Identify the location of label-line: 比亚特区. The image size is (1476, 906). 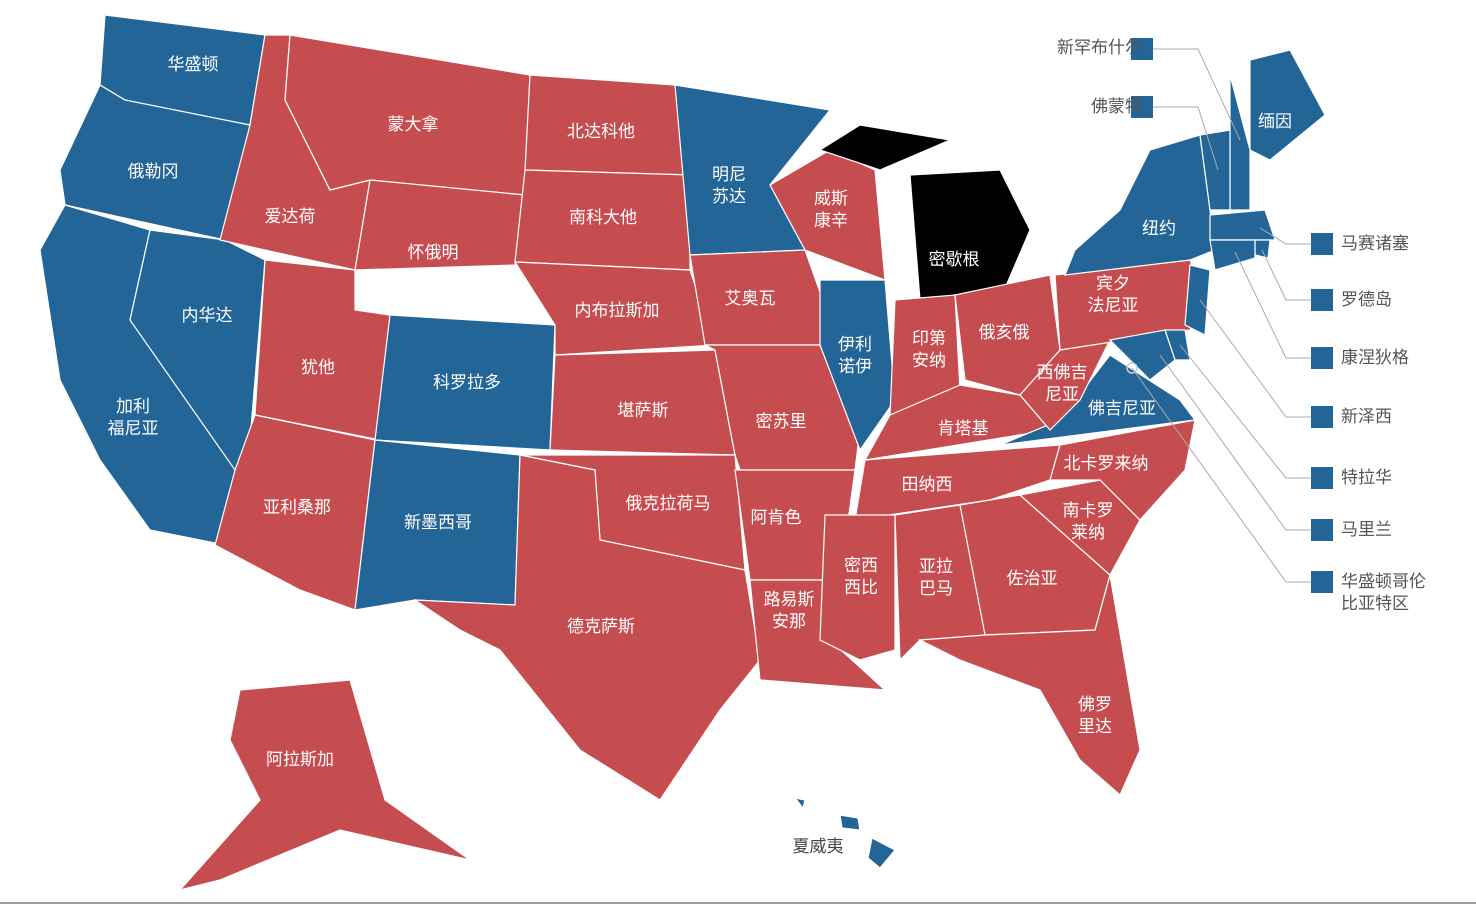
(1375, 604).